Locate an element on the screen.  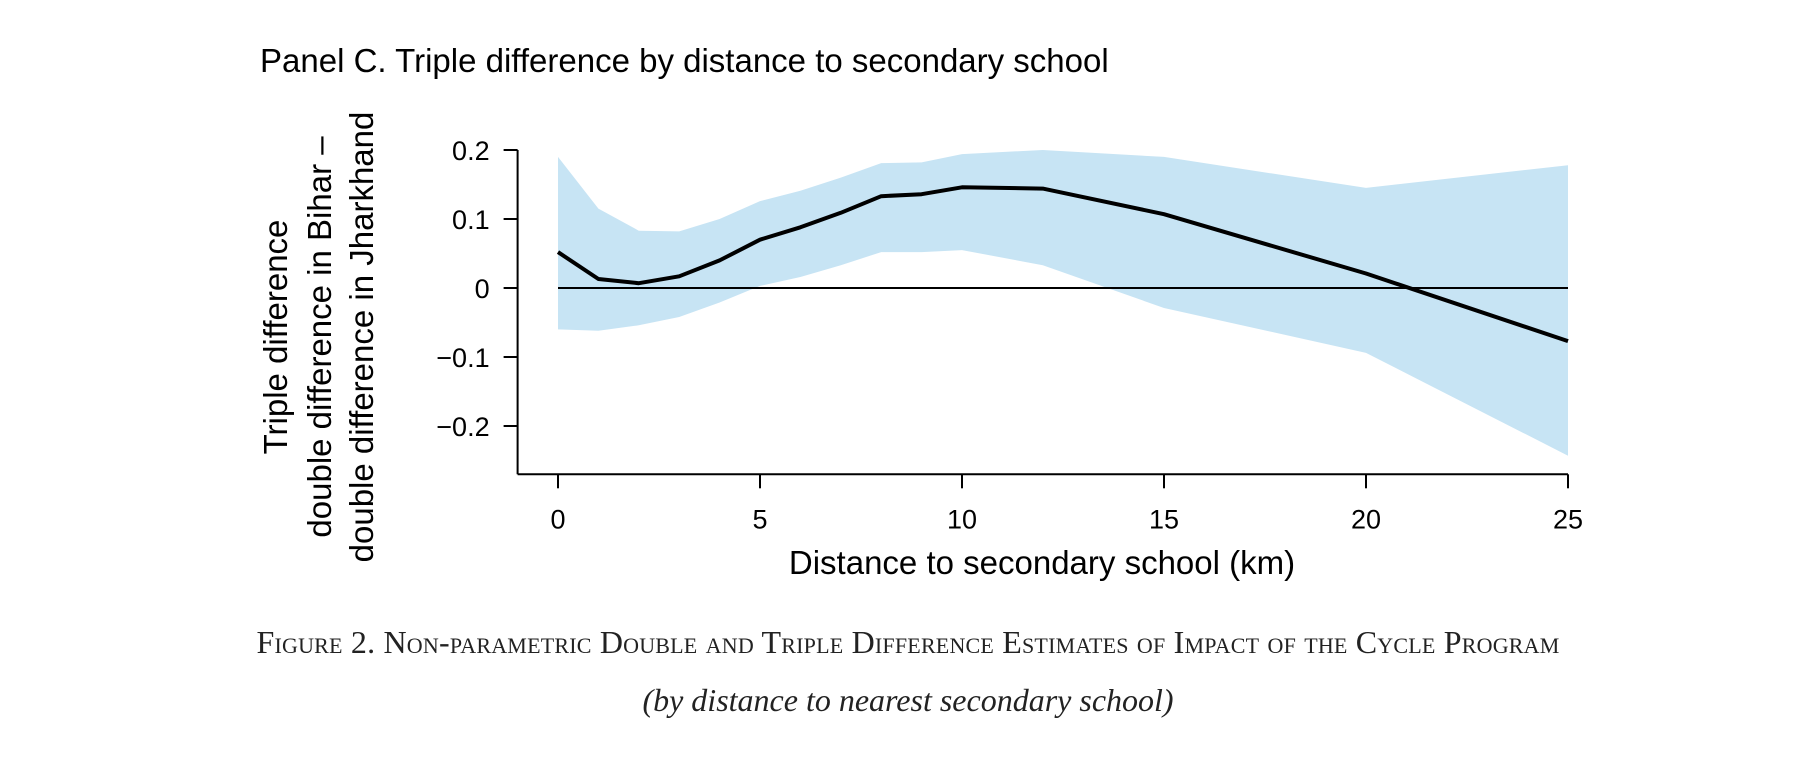
x-tick-label: 10 is located at coordinates (962, 519).